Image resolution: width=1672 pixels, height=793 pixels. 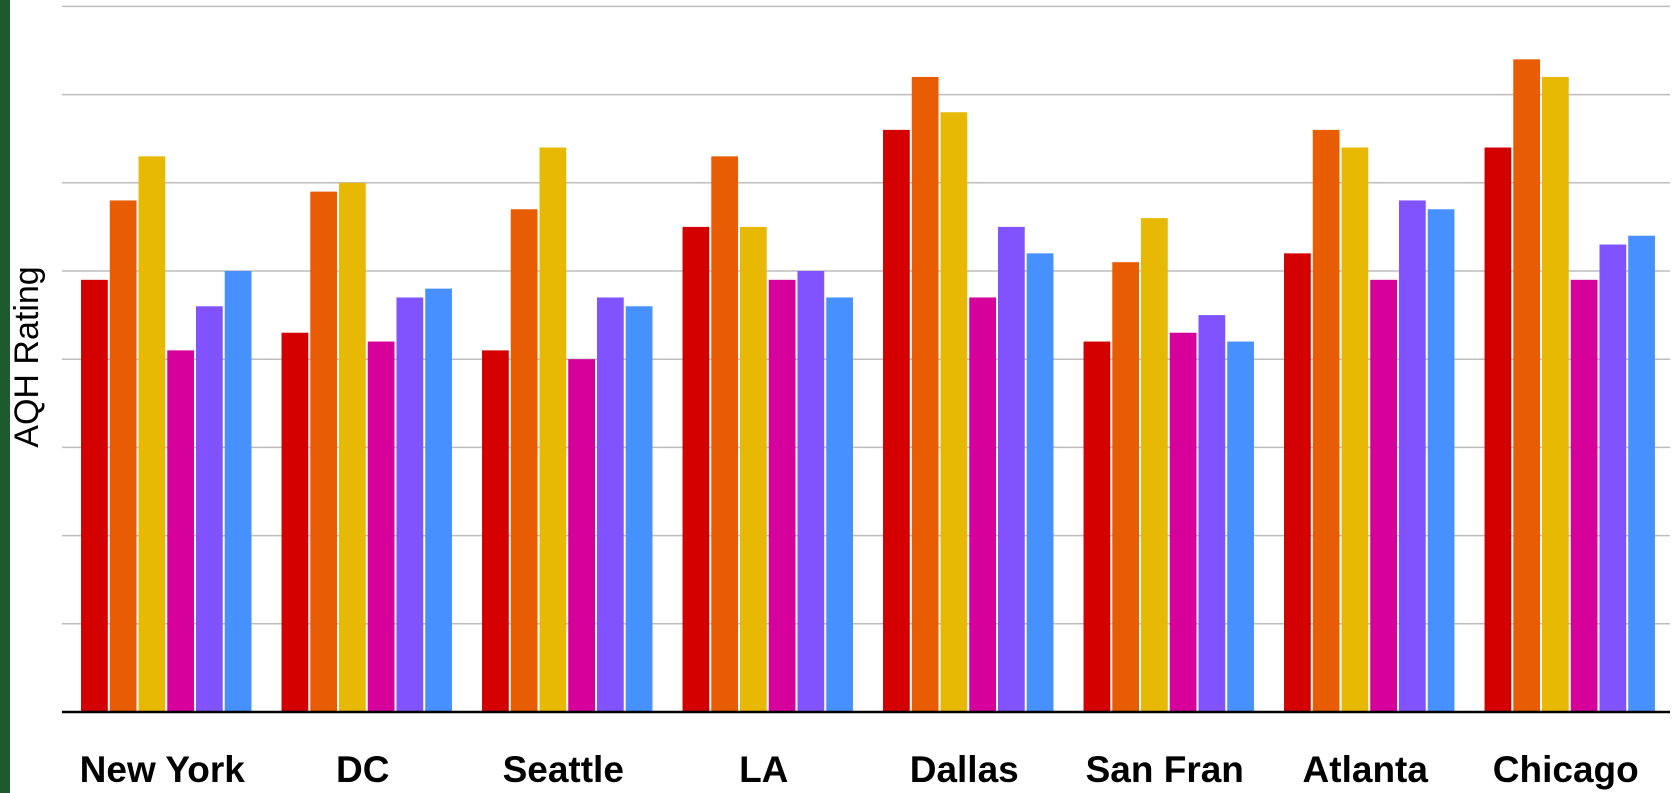 What do you see at coordinates (5, 396) in the screenshot?
I see `side-strip` at bounding box center [5, 396].